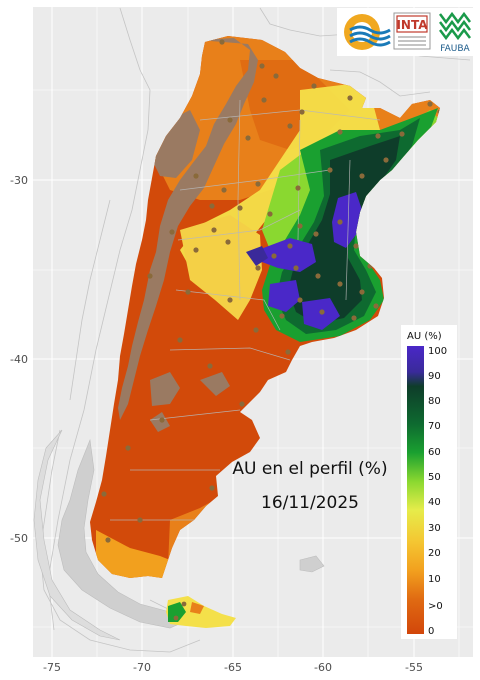  I want to click on legend-label: >0, so click(435, 606).